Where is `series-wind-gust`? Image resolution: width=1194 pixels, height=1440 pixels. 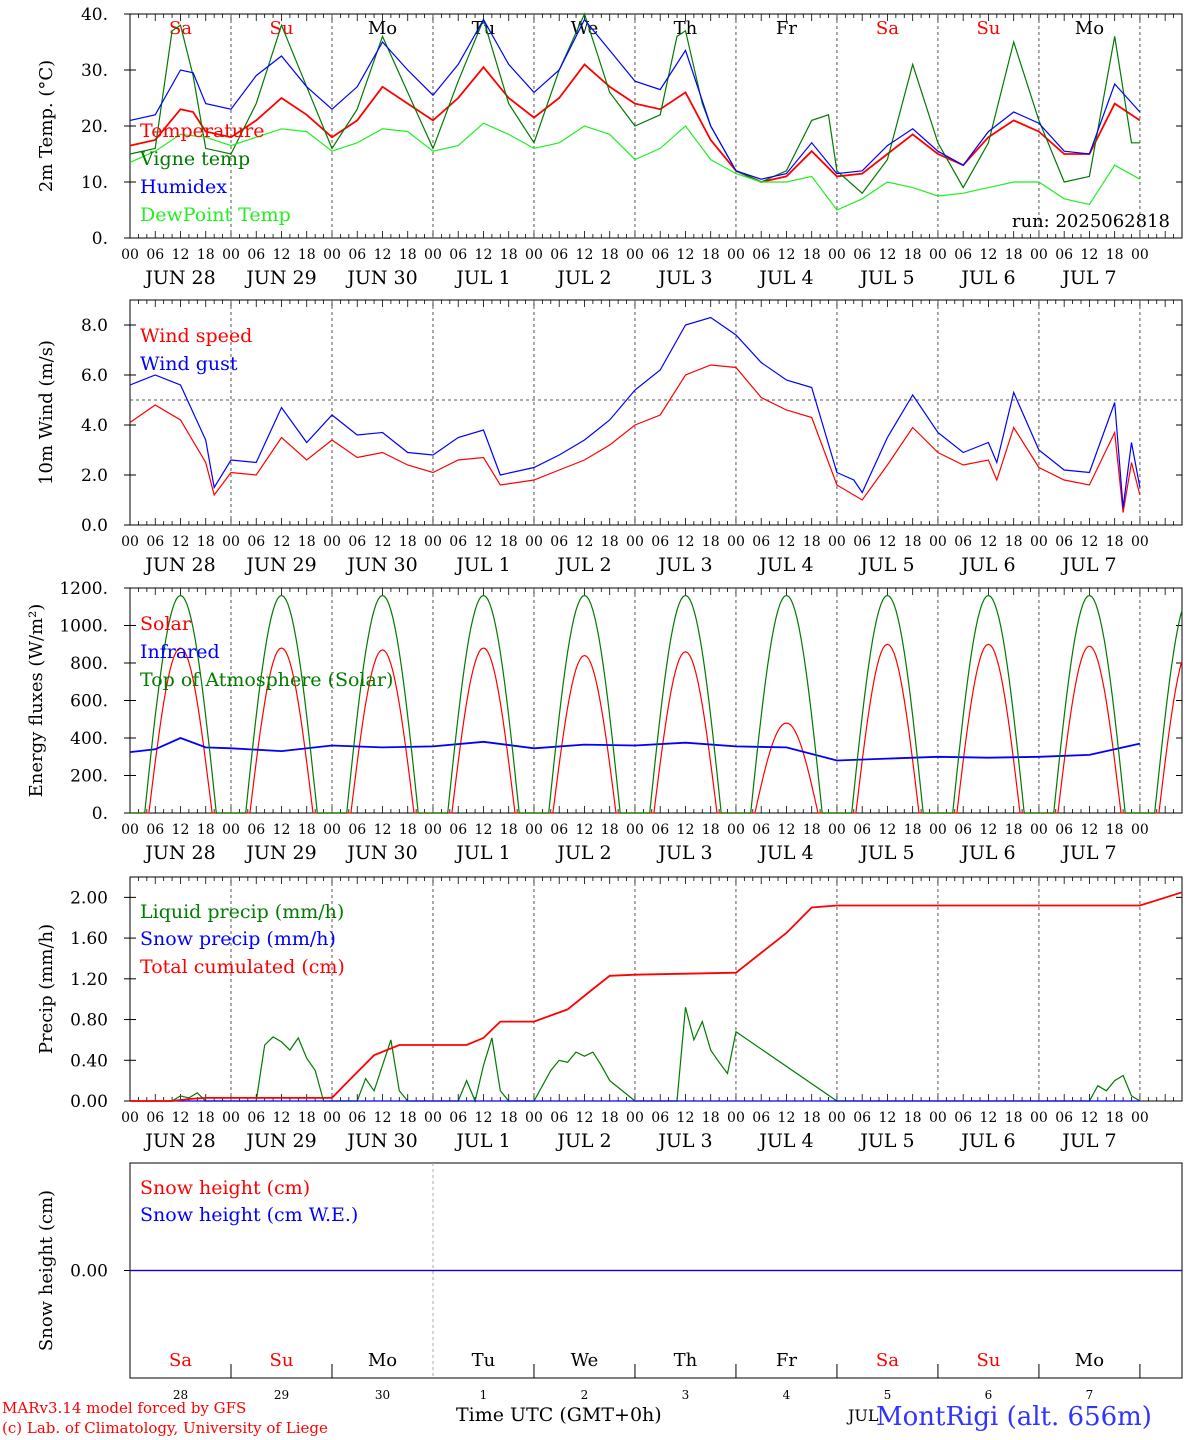 series-wind-gust is located at coordinates (635, 412).